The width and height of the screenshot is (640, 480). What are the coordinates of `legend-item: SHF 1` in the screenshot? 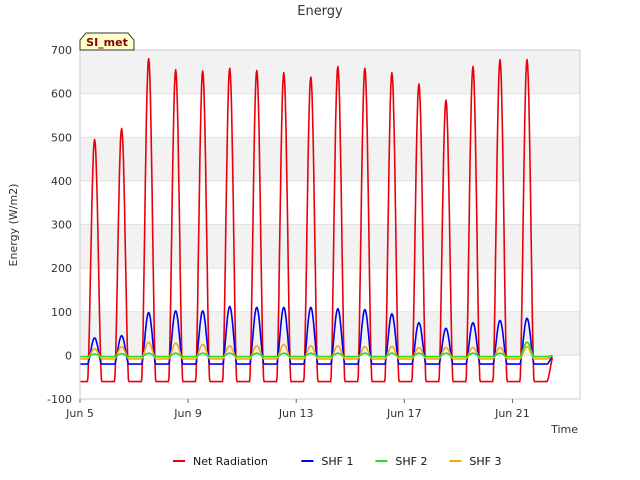 It's located at (327, 461).